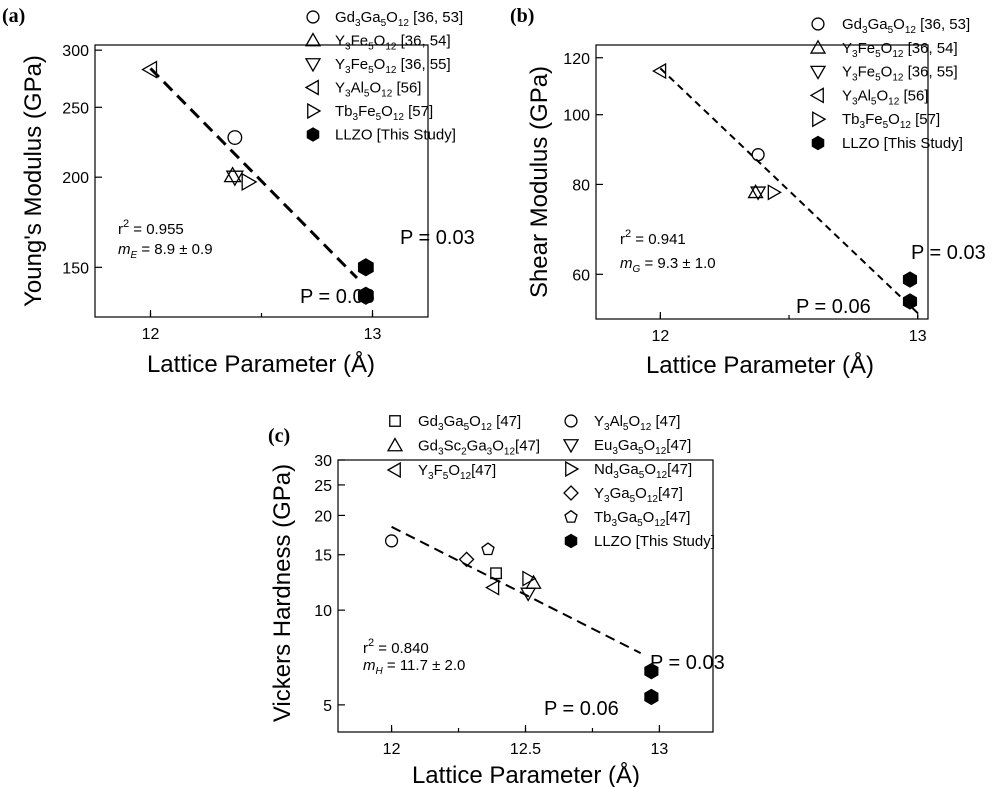 The width and height of the screenshot is (1003, 787). I want to click on panel-a-ylabel: Young's Modulus (GPa), so click(33, 181).